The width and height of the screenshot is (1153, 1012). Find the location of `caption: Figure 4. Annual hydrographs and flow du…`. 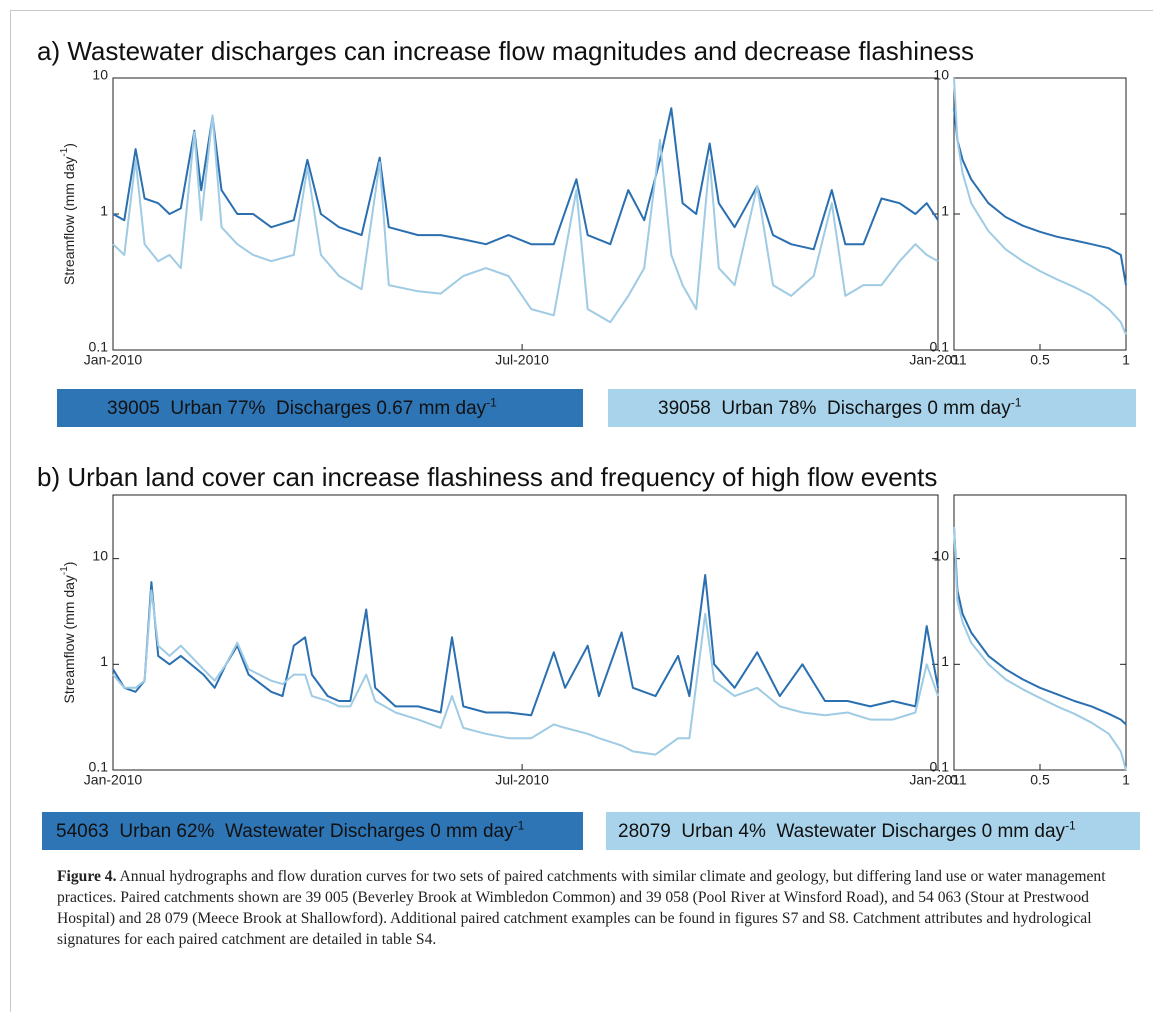

caption: Figure 4. Annual hydrographs and flow du… is located at coordinates (592, 908).